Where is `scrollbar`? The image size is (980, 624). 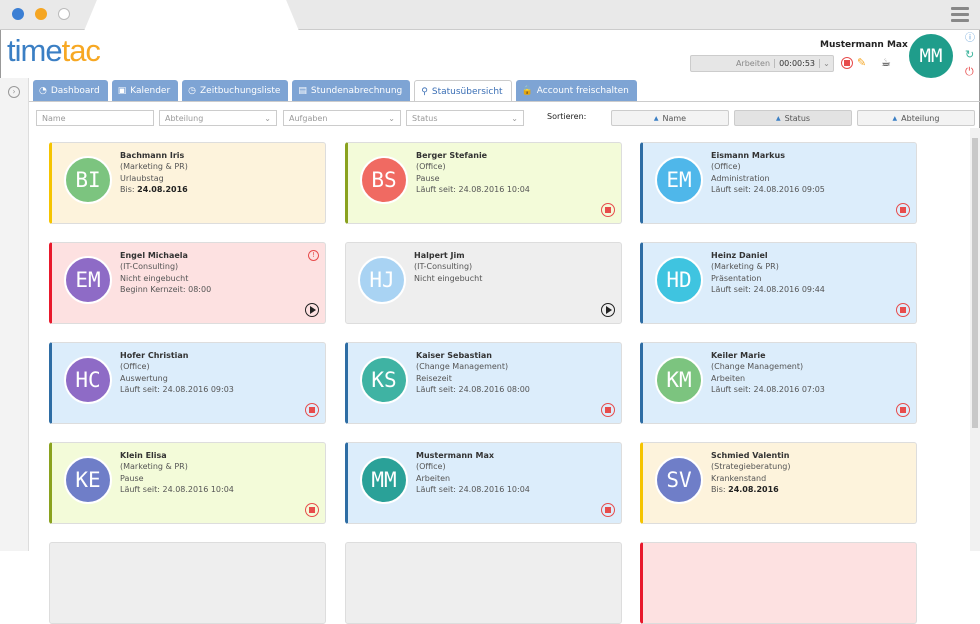 scrollbar is located at coordinates (975, 339).